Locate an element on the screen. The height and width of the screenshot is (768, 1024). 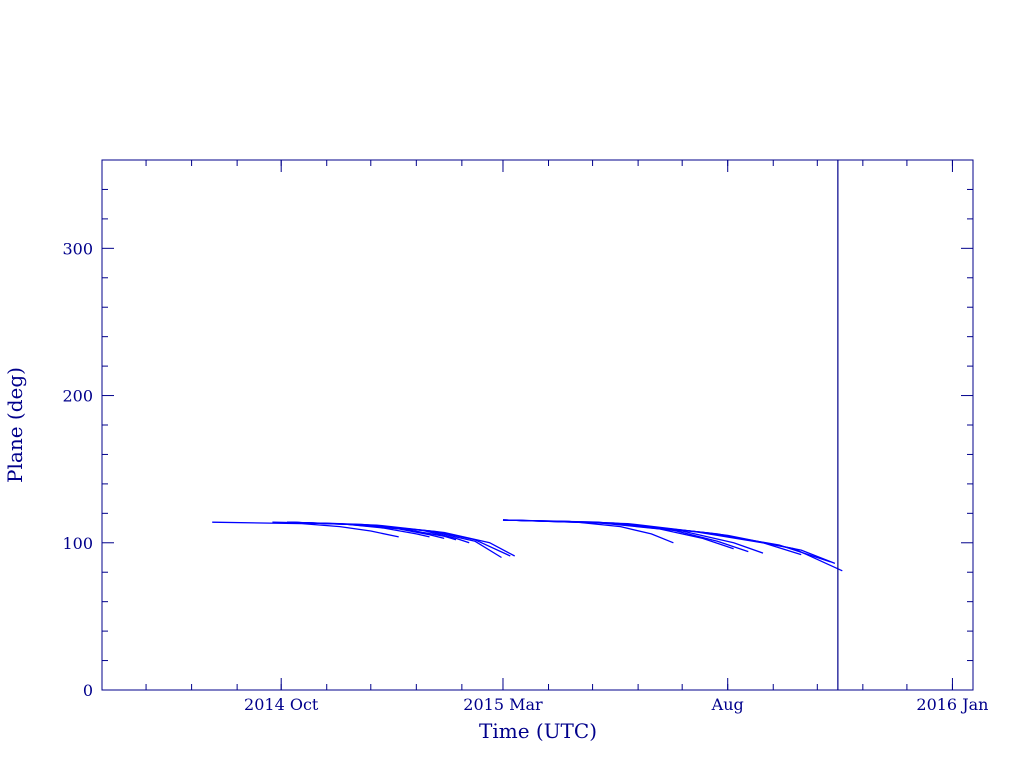
series-layer is located at coordinates (527, 545).